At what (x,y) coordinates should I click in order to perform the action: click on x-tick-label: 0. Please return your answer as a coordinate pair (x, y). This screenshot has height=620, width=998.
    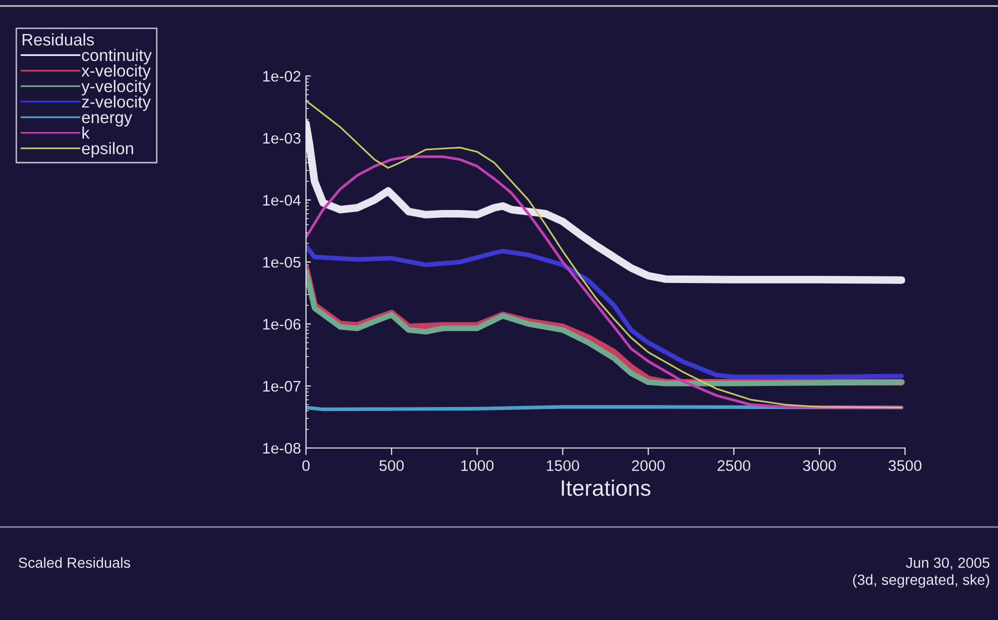
    Looking at the image, I should click on (306, 466).